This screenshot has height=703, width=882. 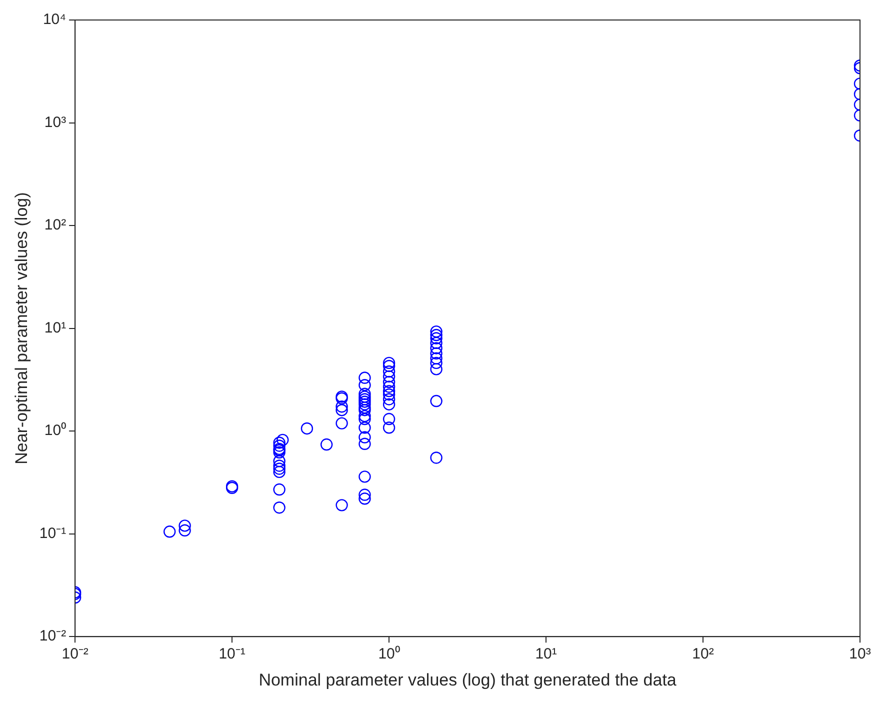 I want to click on x-axis-title: Nominal parameter values (log) that generated the data, so click(x=467, y=680).